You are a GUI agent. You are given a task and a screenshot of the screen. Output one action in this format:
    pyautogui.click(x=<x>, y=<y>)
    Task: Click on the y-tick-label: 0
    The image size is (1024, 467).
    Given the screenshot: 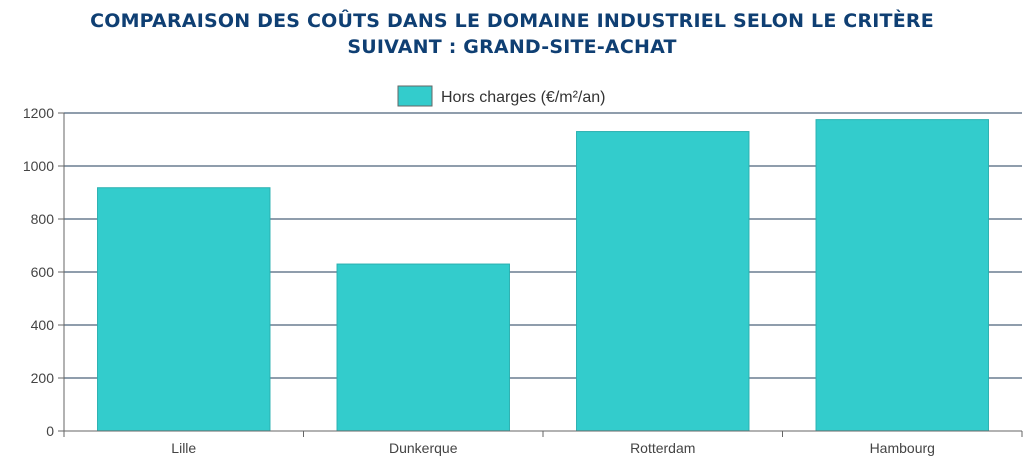 What is the action you would take?
    pyautogui.click(x=50, y=431)
    